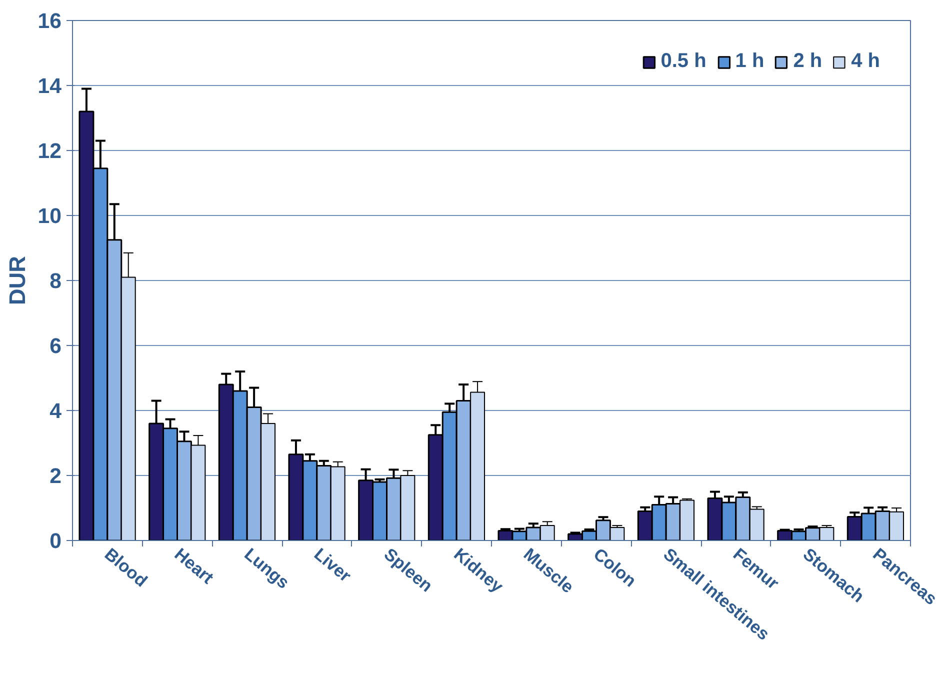 This screenshot has height=694, width=952. What do you see at coordinates (749, 61) in the screenshot?
I see `legend-label: 1 h` at bounding box center [749, 61].